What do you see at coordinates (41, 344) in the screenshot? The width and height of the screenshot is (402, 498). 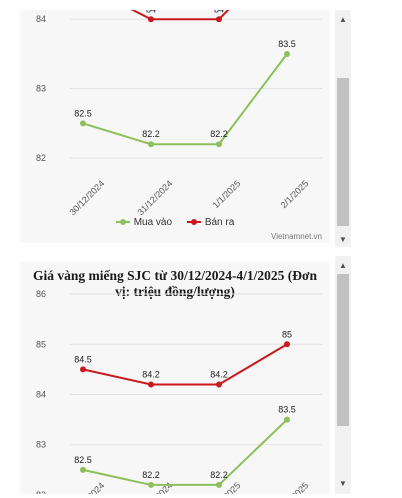 I see `y-tick-label: 85` at bounding box center [41, 344].